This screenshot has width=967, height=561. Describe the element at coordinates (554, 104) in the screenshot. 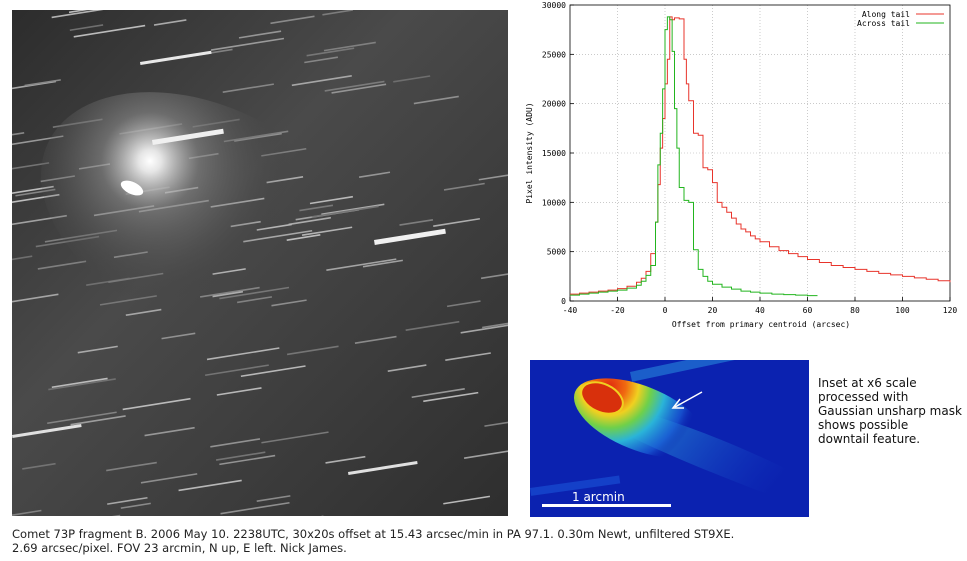

I see `y-tick-label: 20000` at that location.